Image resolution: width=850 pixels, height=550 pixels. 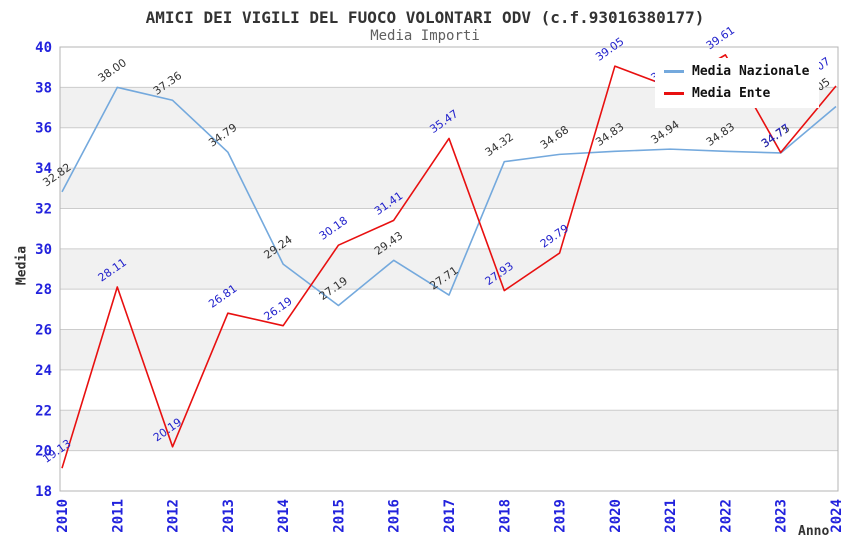 What do you see at coordinates (43, 209) in the screenshot?
I see `svg-text: 32` at bounding box center [43, 209].